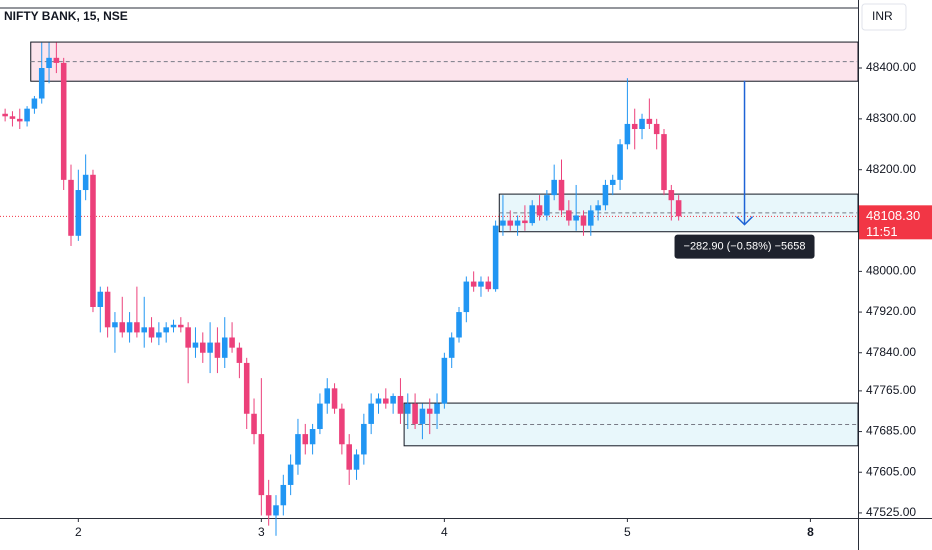 The image size is (932, 550). What do you see at coordinates (891, 311) in the screenshot?
I see `y-tick-label: 47920.00` at bounding box center [891, 311].